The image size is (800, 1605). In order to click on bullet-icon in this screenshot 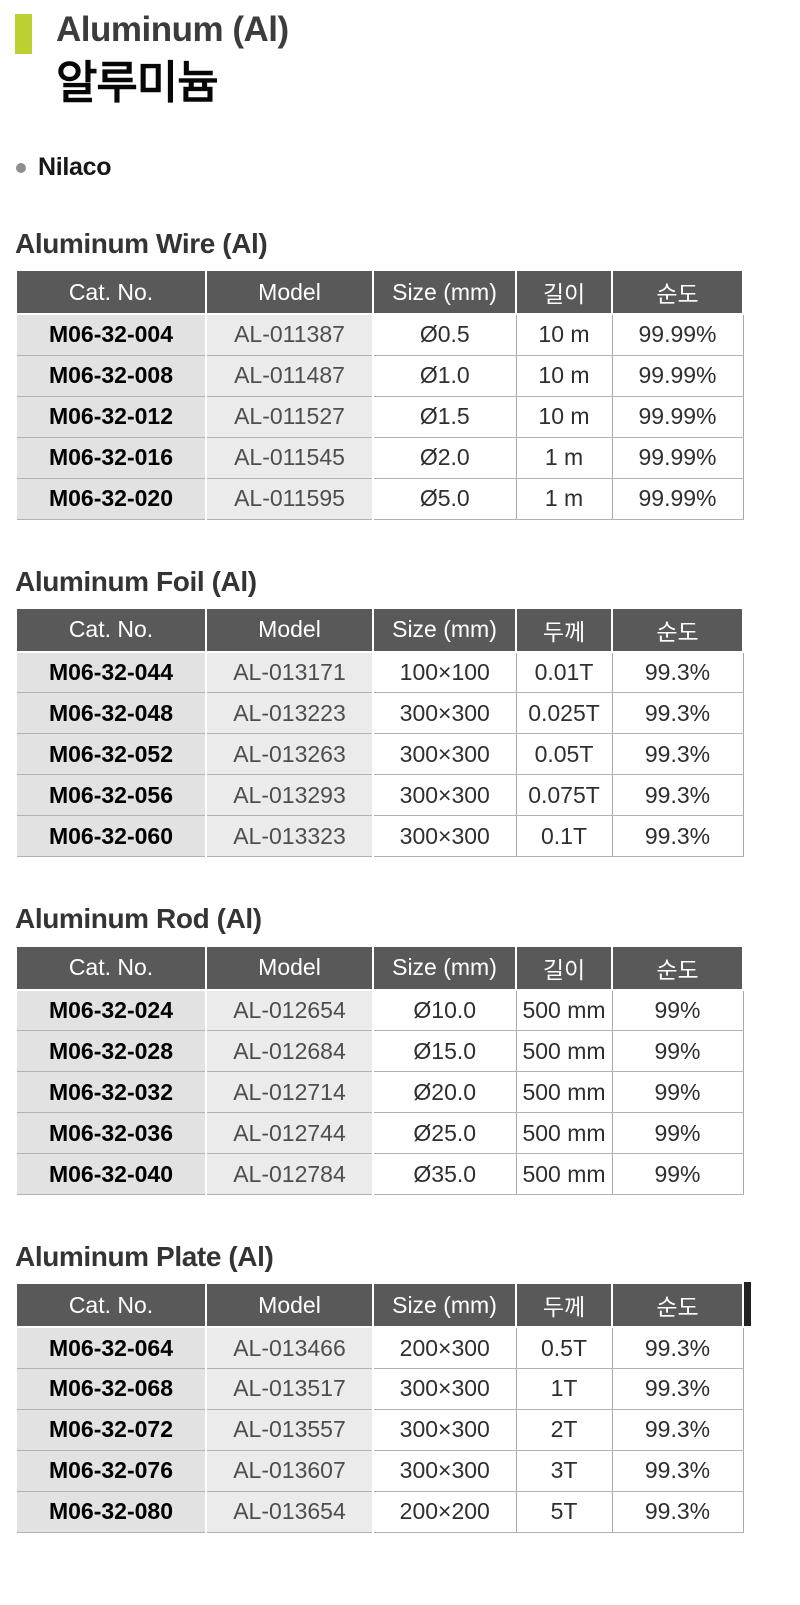, I will do `click(21, 167)`.